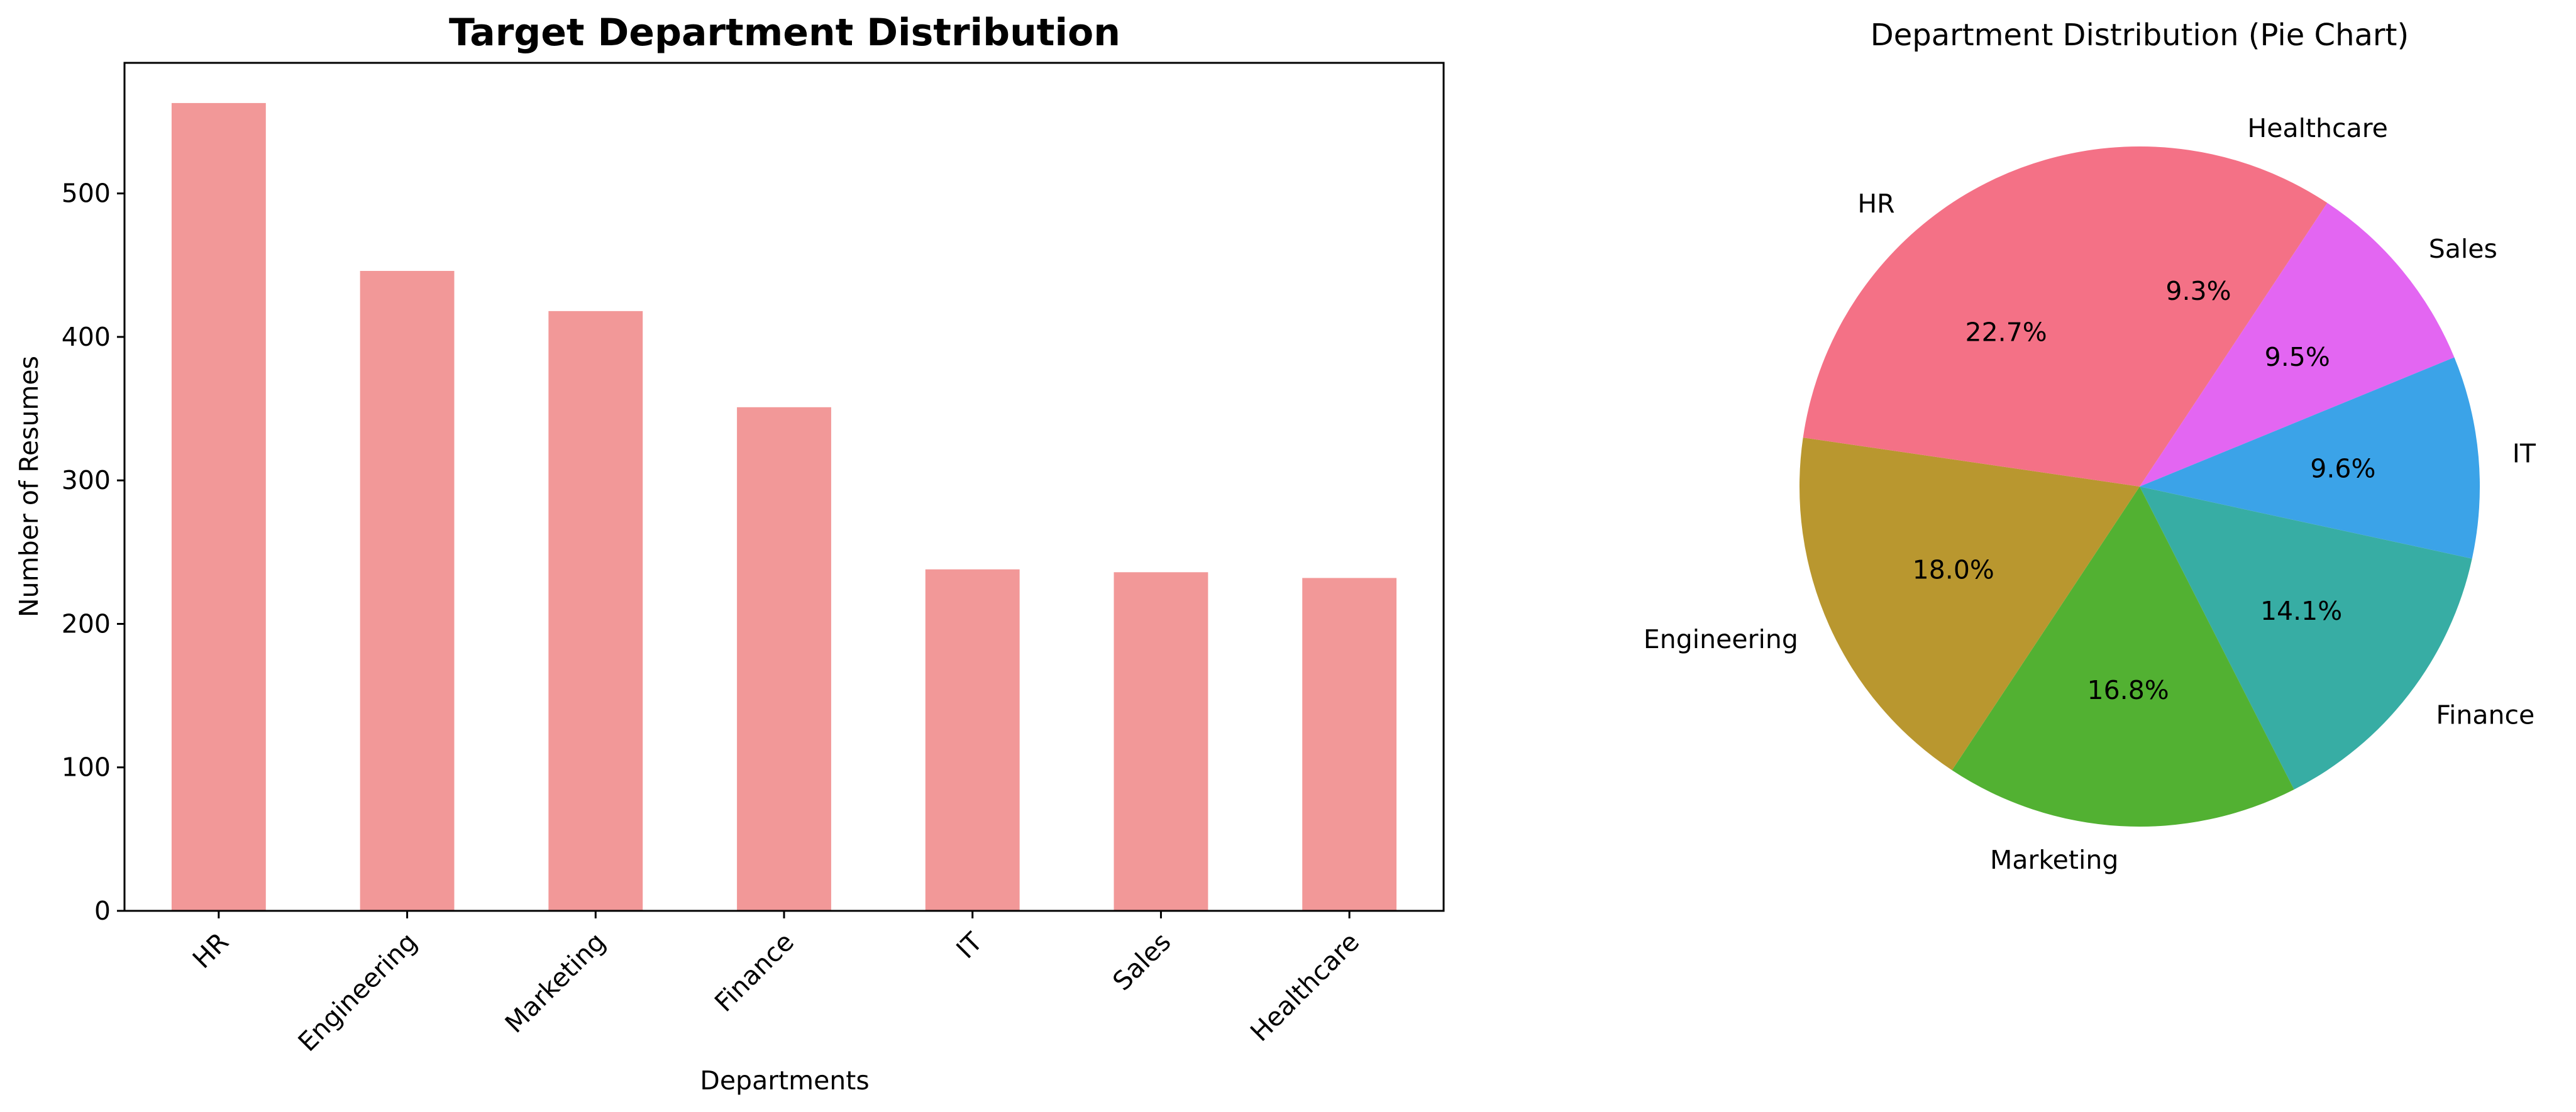 The width and height of the screenshot is (2576, 1112). What do you see at coordinates (2463, 249) in the screenshot?
I see `pie-label-sales: Sales` at bounding box center [2463, 249].